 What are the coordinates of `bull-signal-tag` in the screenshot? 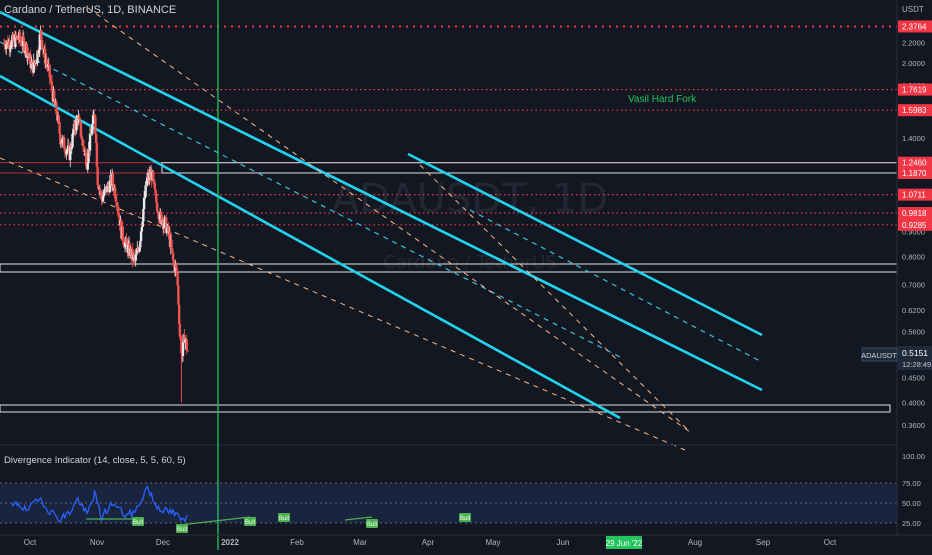 It's located at (284, 517).